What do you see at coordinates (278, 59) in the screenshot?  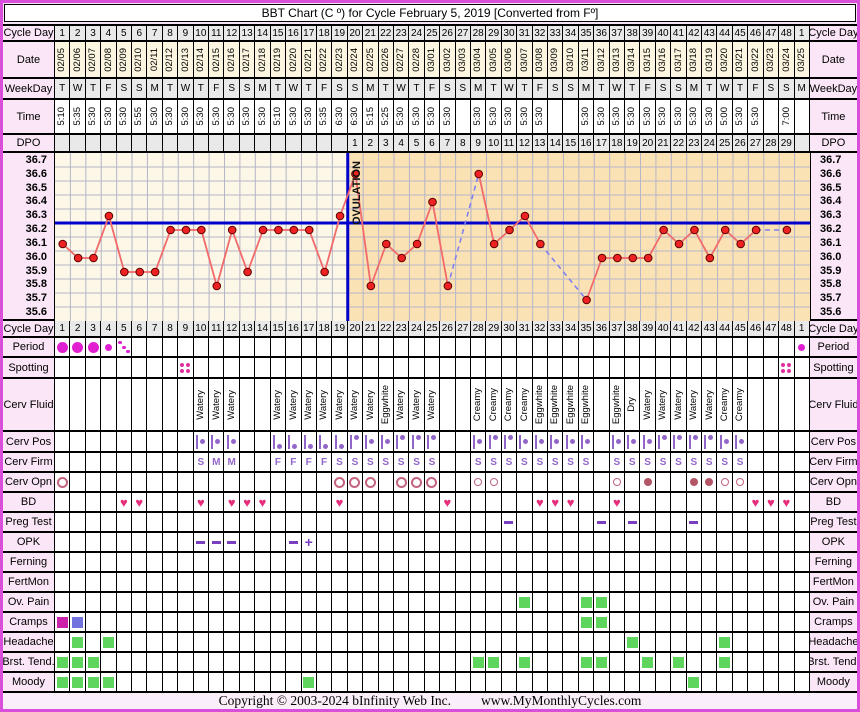 I see `date-cell: 02/19` at bounding box center [278, 59].